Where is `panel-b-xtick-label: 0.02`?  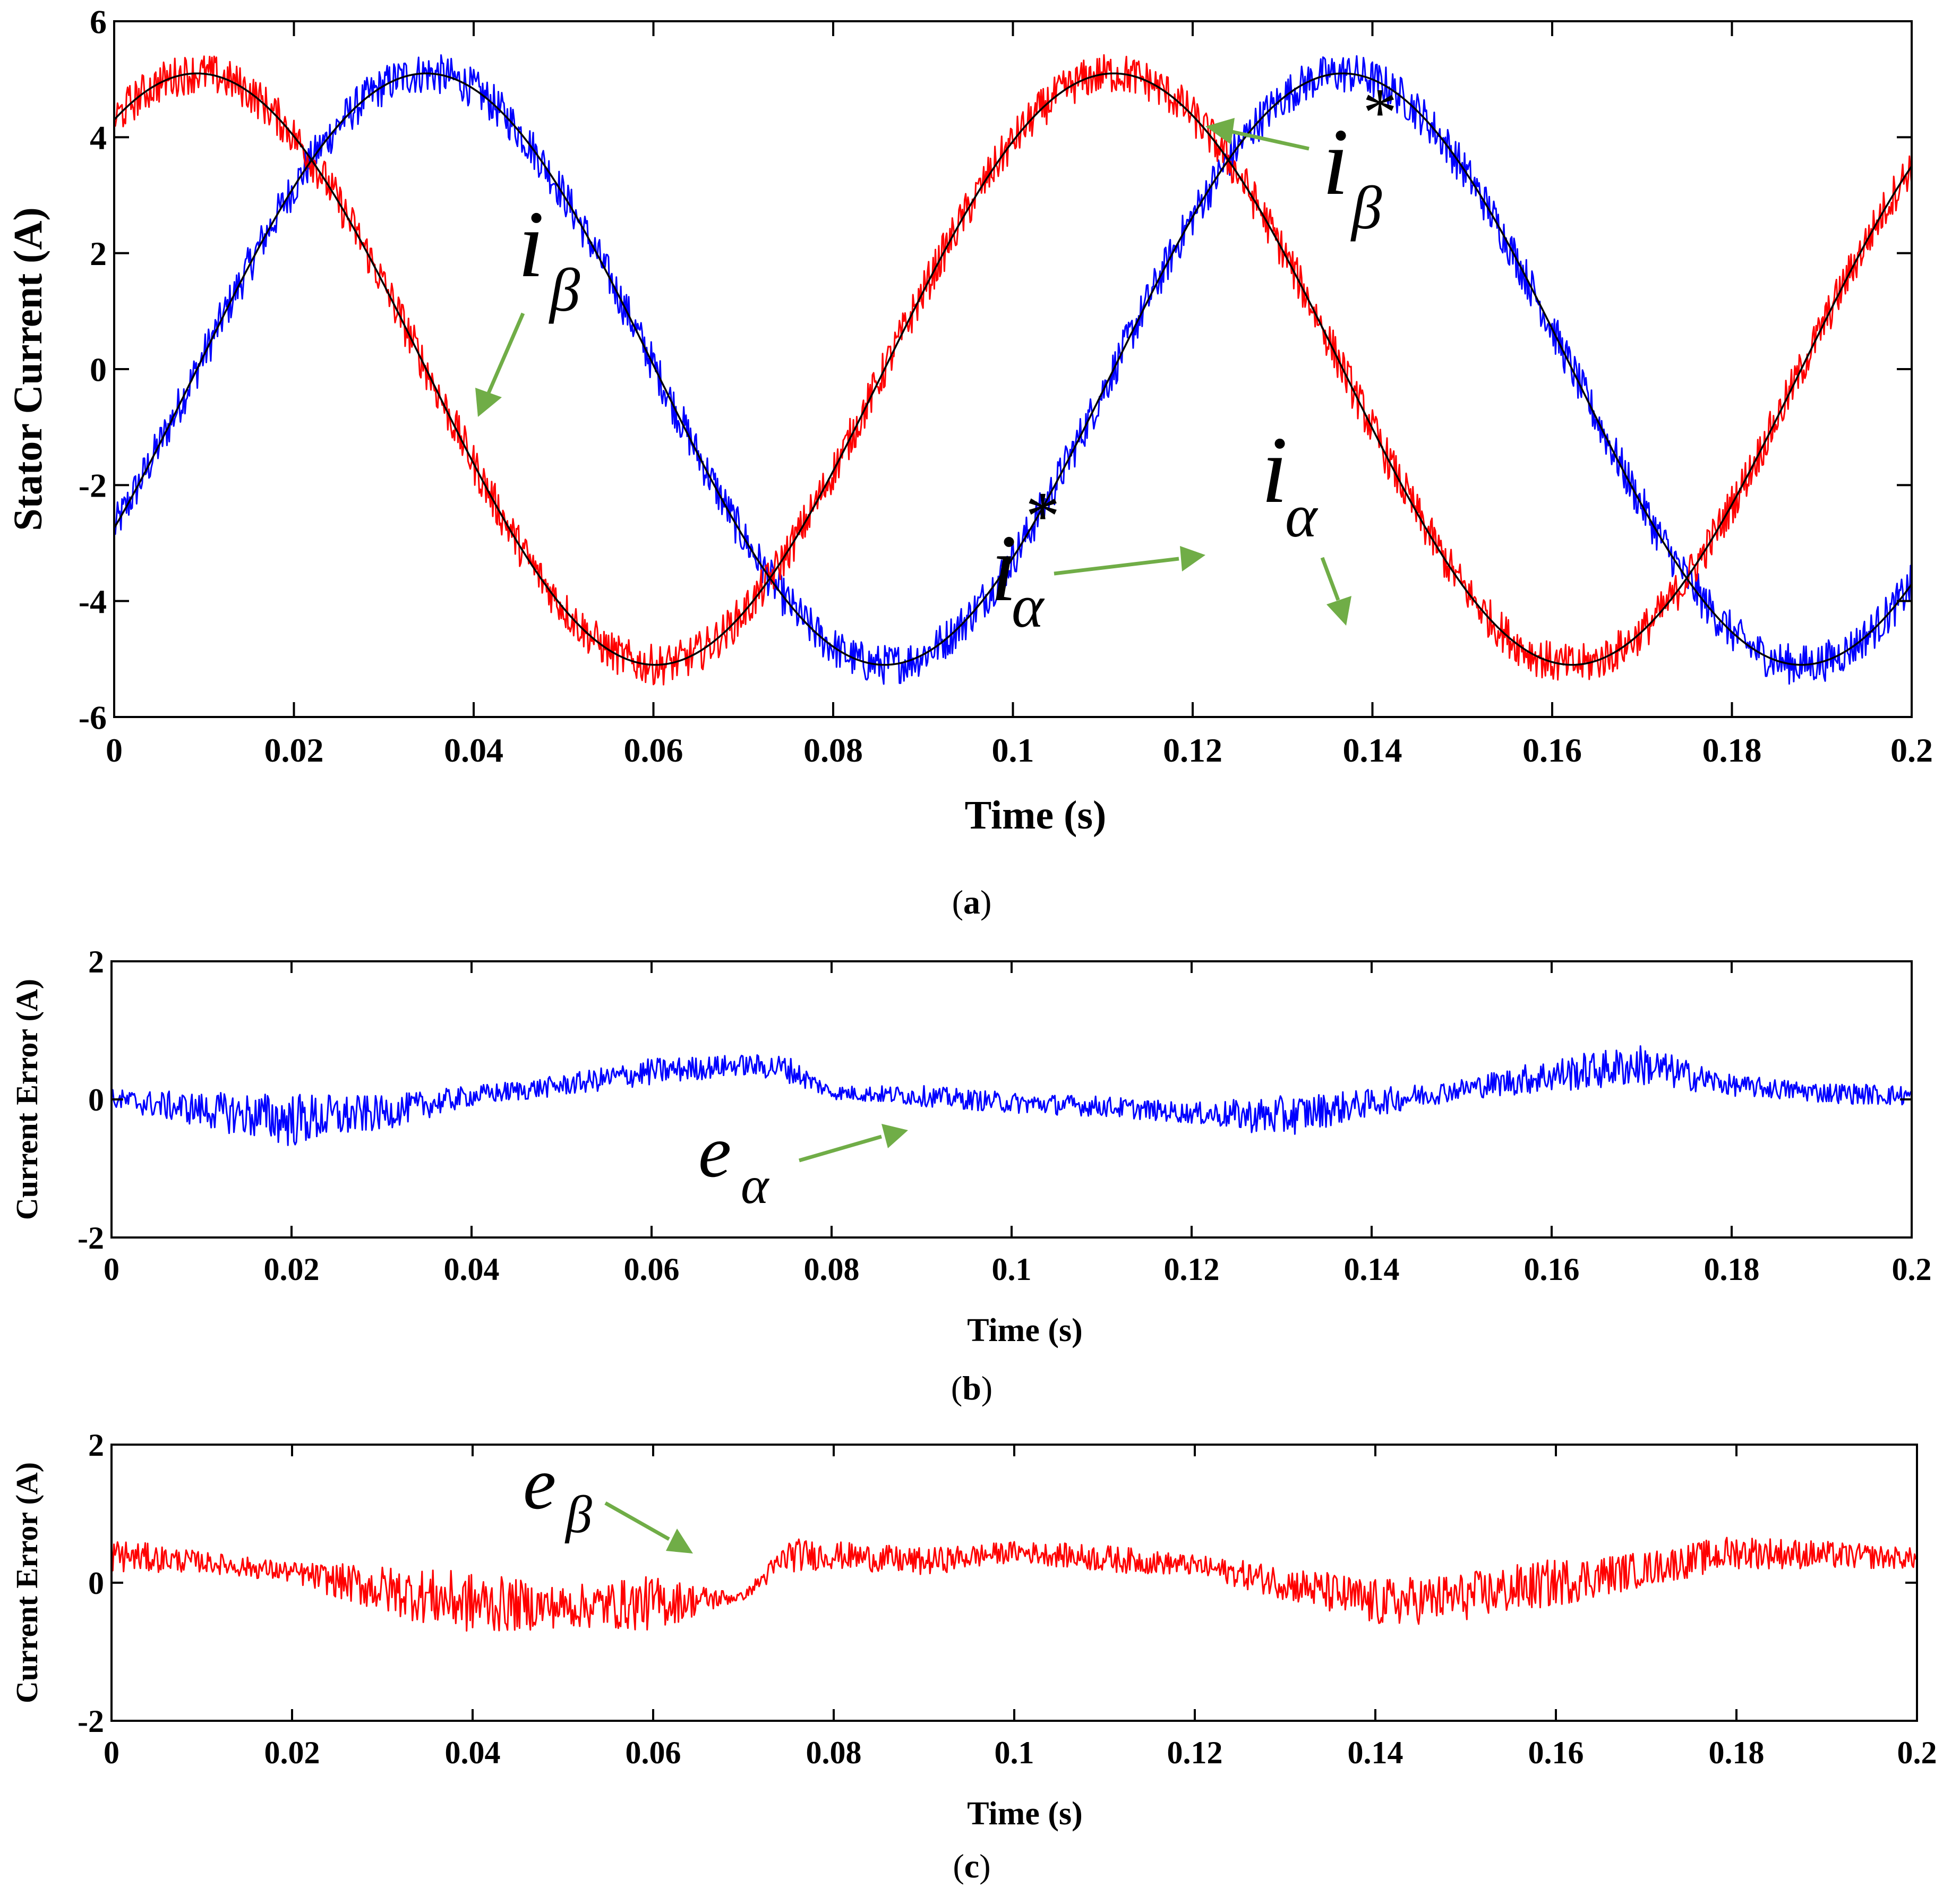 panel-b-xtick-label: 0.02 is located at coordinates (292, 1269).